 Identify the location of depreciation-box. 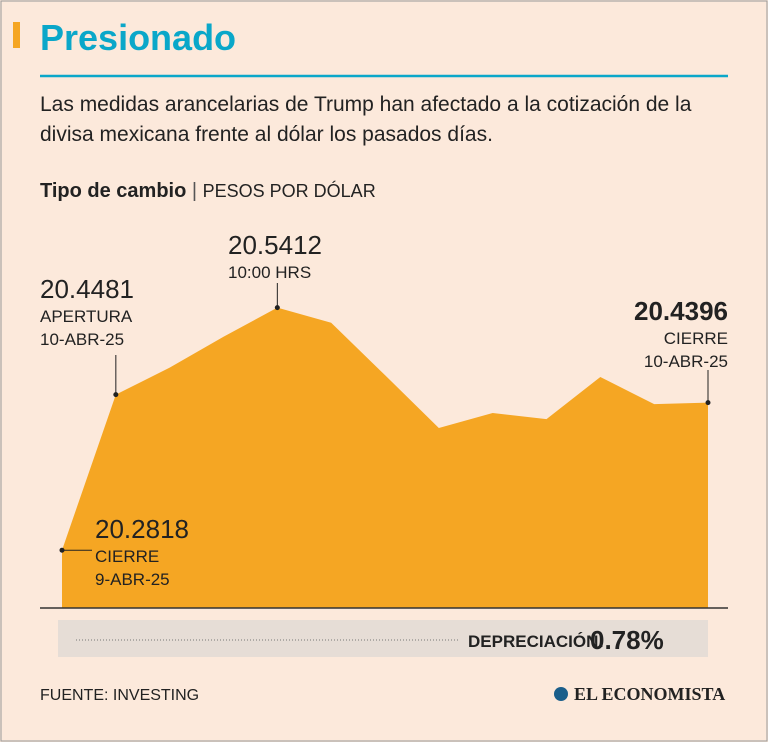
(383, 638).